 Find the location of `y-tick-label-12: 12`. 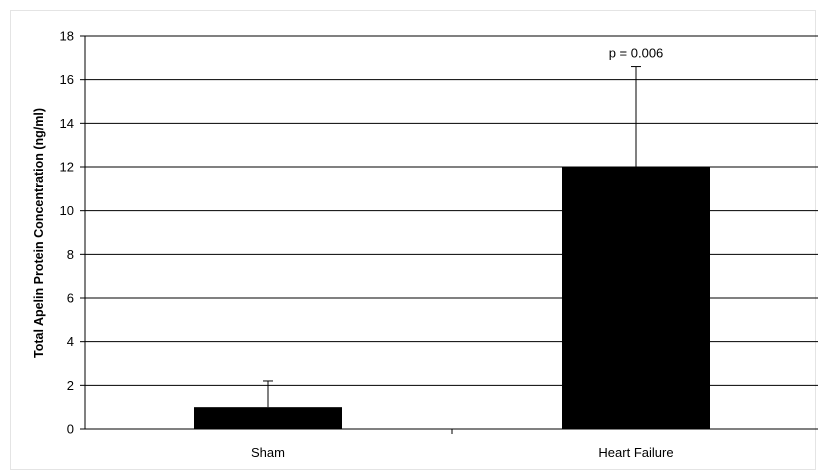

y-tick-label-12: 12 is located at coordinates (67, 167).